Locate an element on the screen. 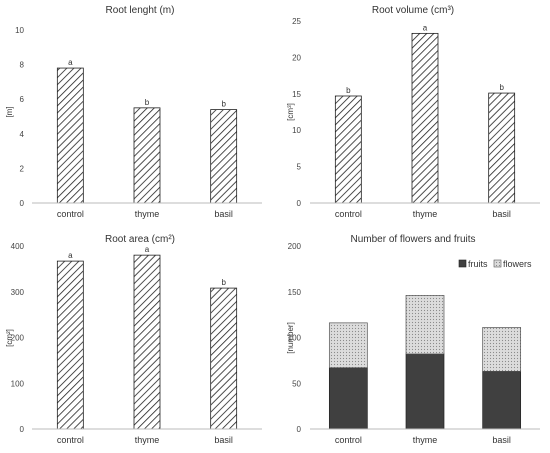 The image size is (550, 453). significance-label-control: b is located at coordinates (348, 90).